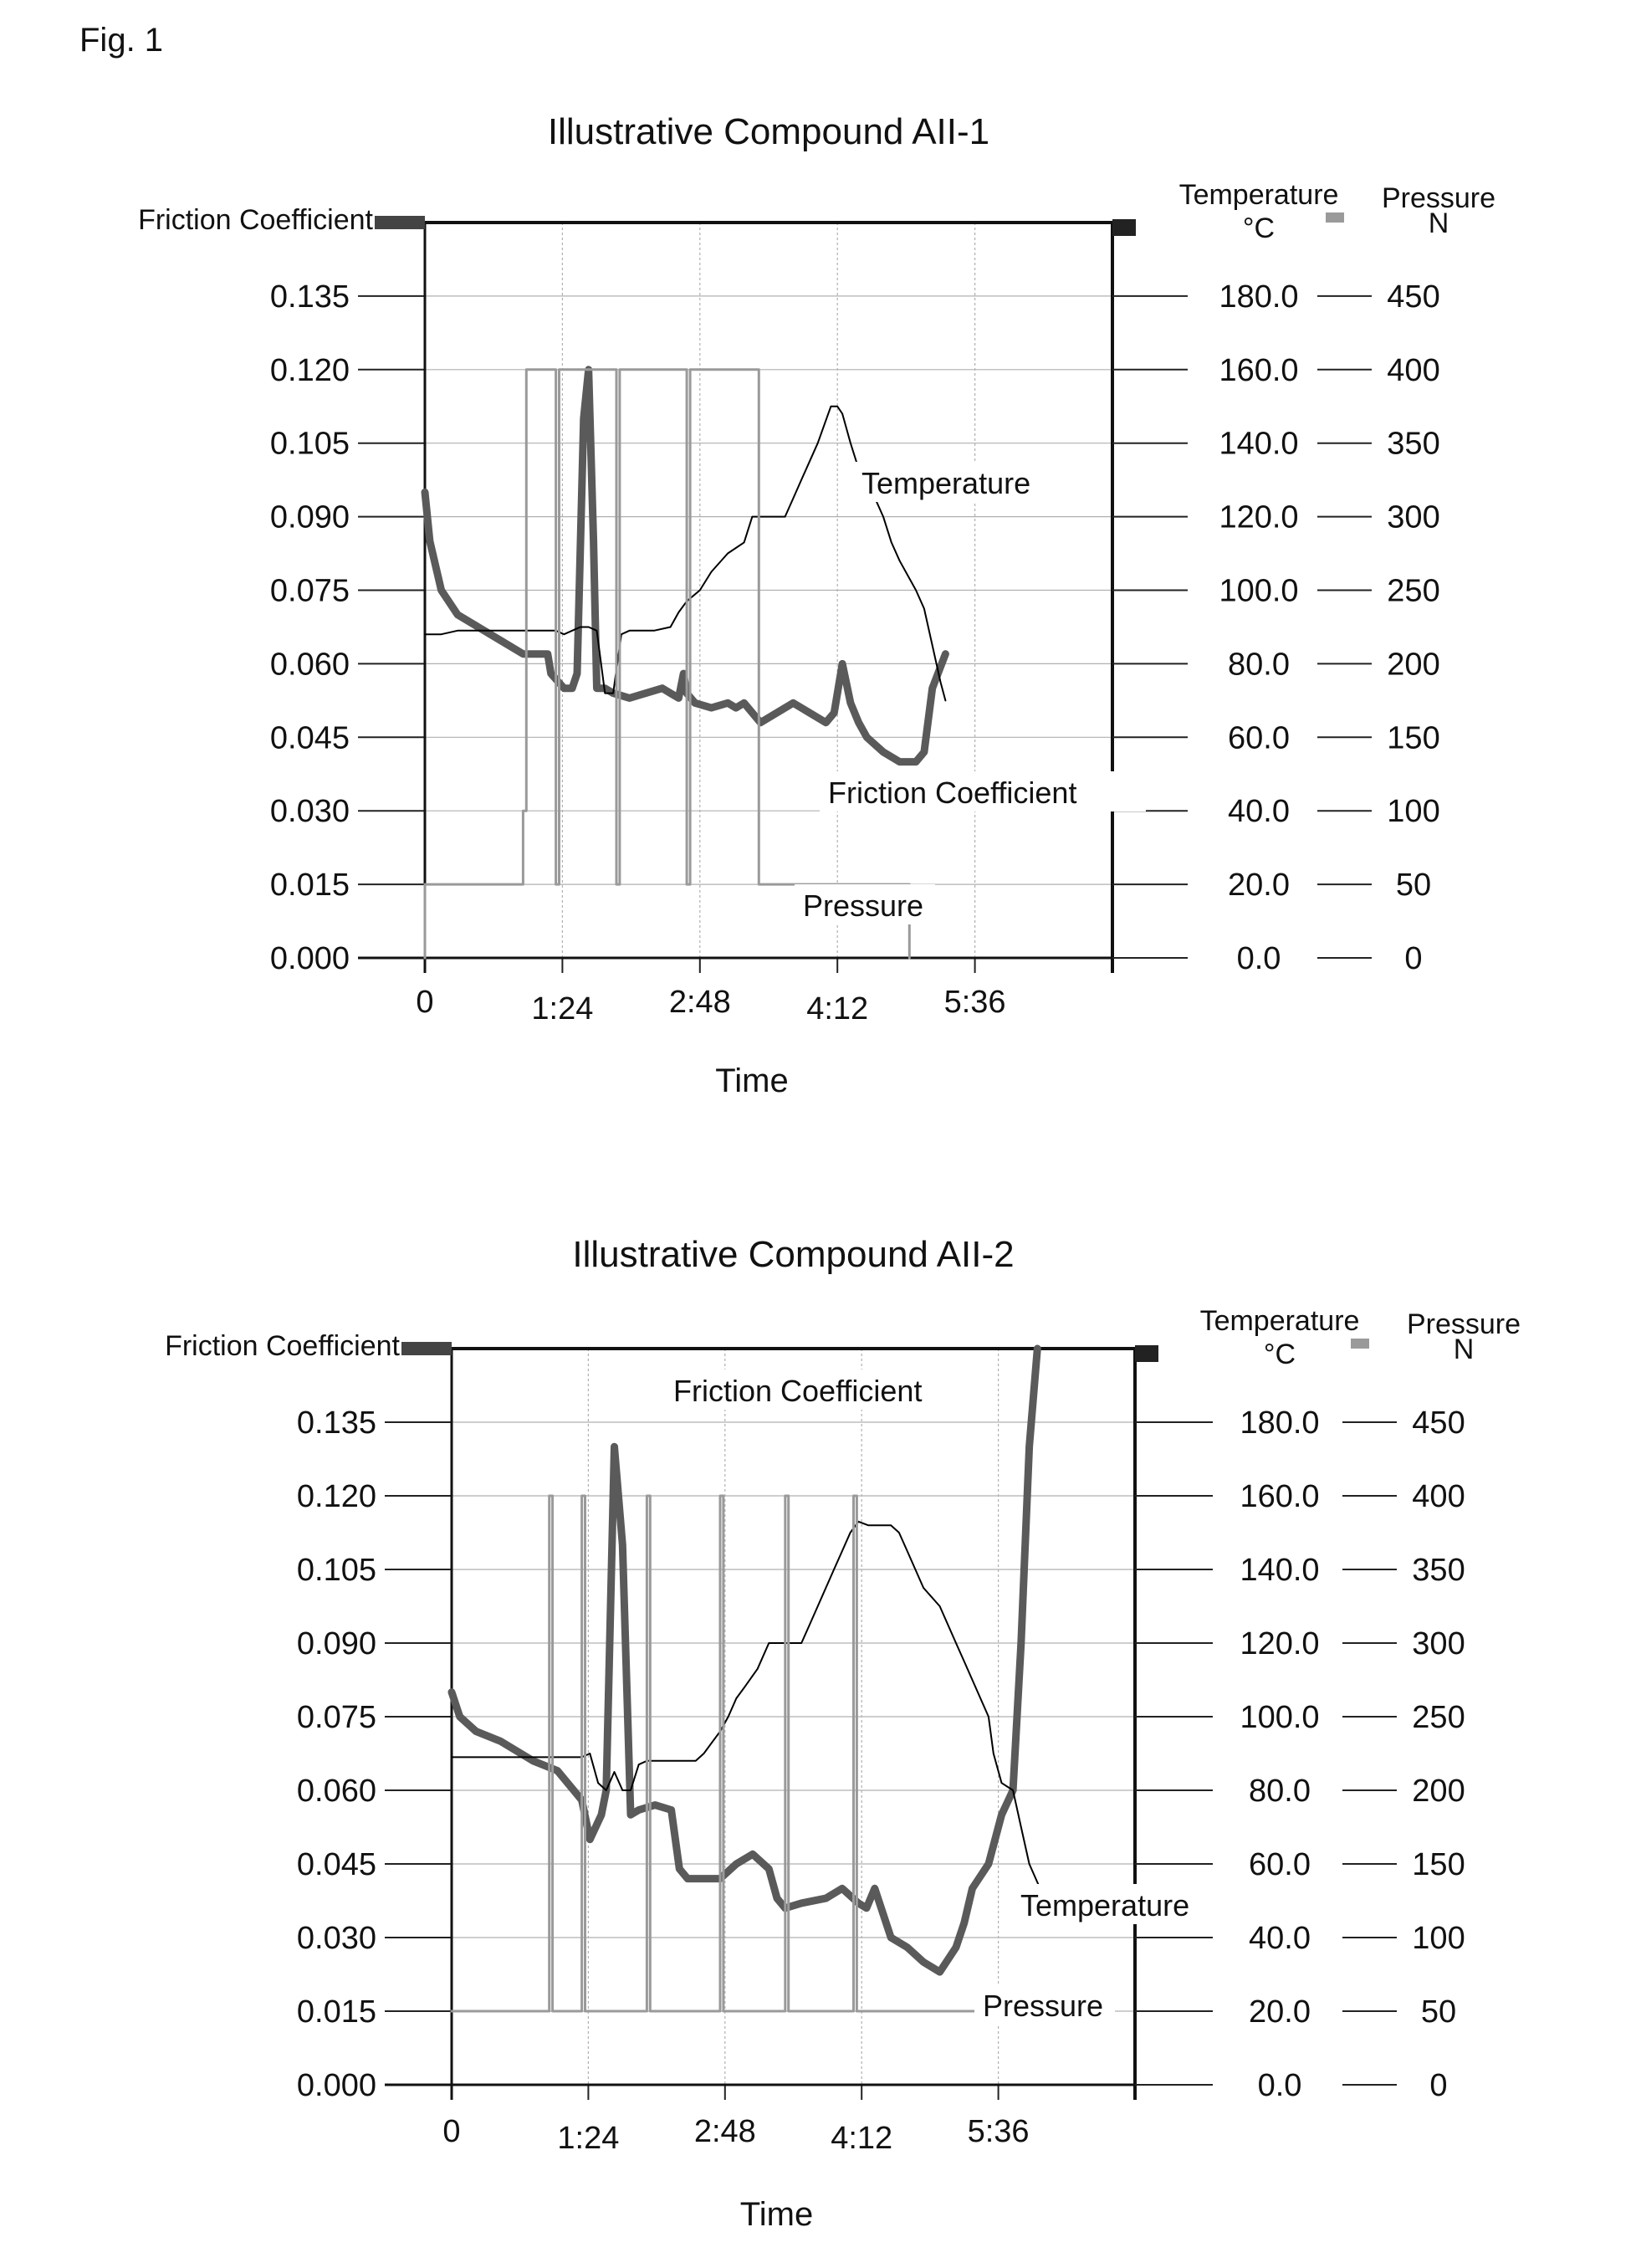 This screenshot has height=2268, width=1636. Describe the element at coordinates (793, 1254) in the screenshot. I see `chart-title: Illustrative Compound AII-2` at that location.